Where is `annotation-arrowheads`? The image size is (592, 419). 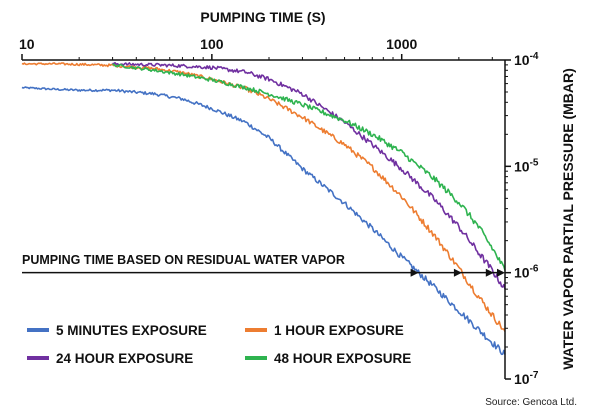
annotation-arrowheads is located at coordinates (457, 272).